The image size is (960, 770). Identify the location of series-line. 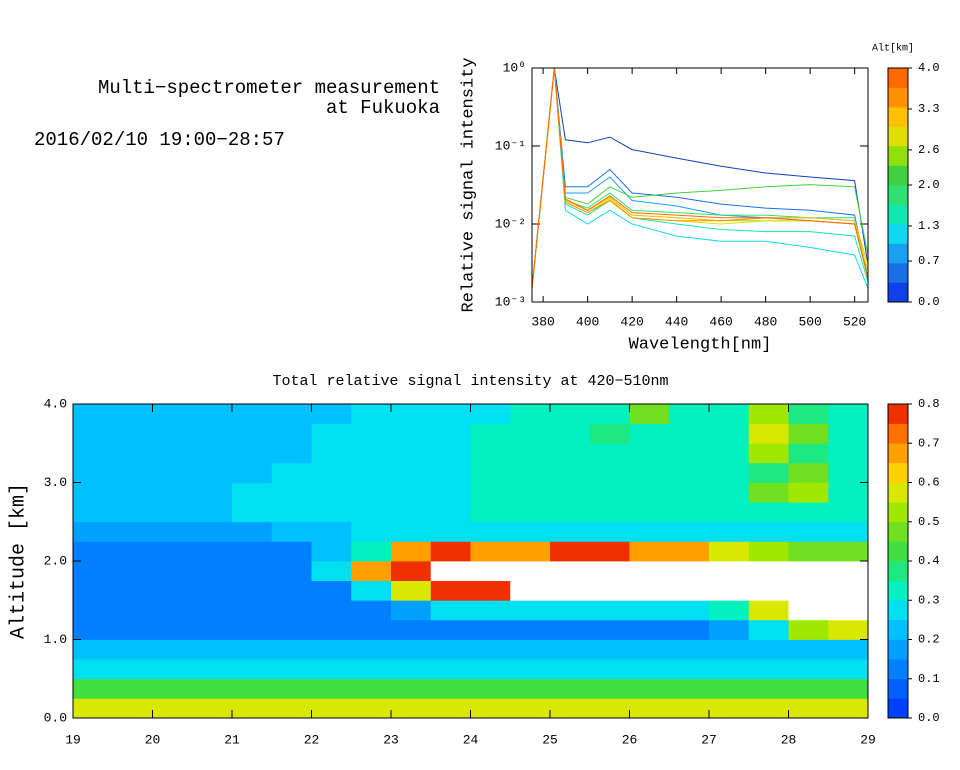
(700, 178).